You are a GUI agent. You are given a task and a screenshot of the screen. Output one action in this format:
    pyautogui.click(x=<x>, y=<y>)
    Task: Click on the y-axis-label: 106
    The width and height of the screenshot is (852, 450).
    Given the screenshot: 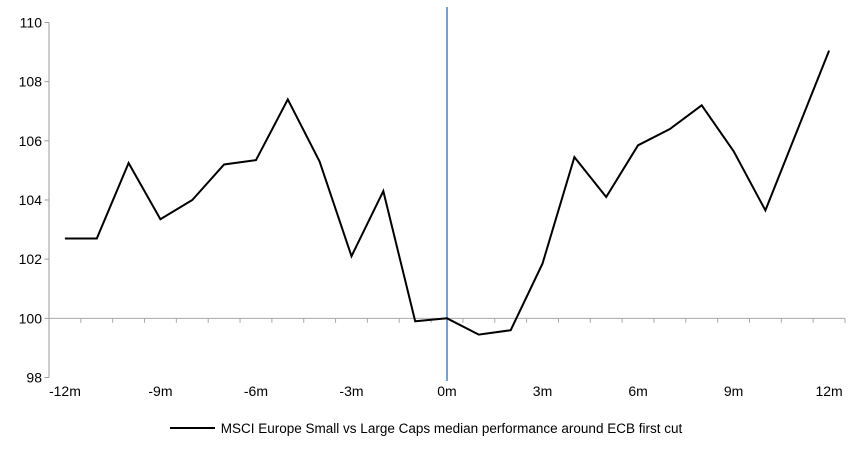 What is the action you would take?
    pyautogui.click(x=31, y=141)
    